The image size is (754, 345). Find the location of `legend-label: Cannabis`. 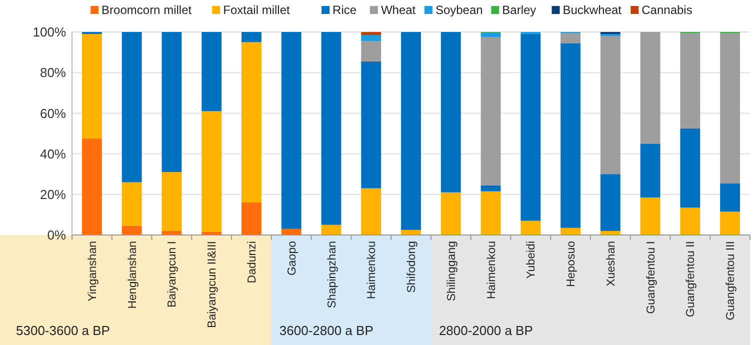

legend-label: Cannabis is located at coordinates (667, 10).